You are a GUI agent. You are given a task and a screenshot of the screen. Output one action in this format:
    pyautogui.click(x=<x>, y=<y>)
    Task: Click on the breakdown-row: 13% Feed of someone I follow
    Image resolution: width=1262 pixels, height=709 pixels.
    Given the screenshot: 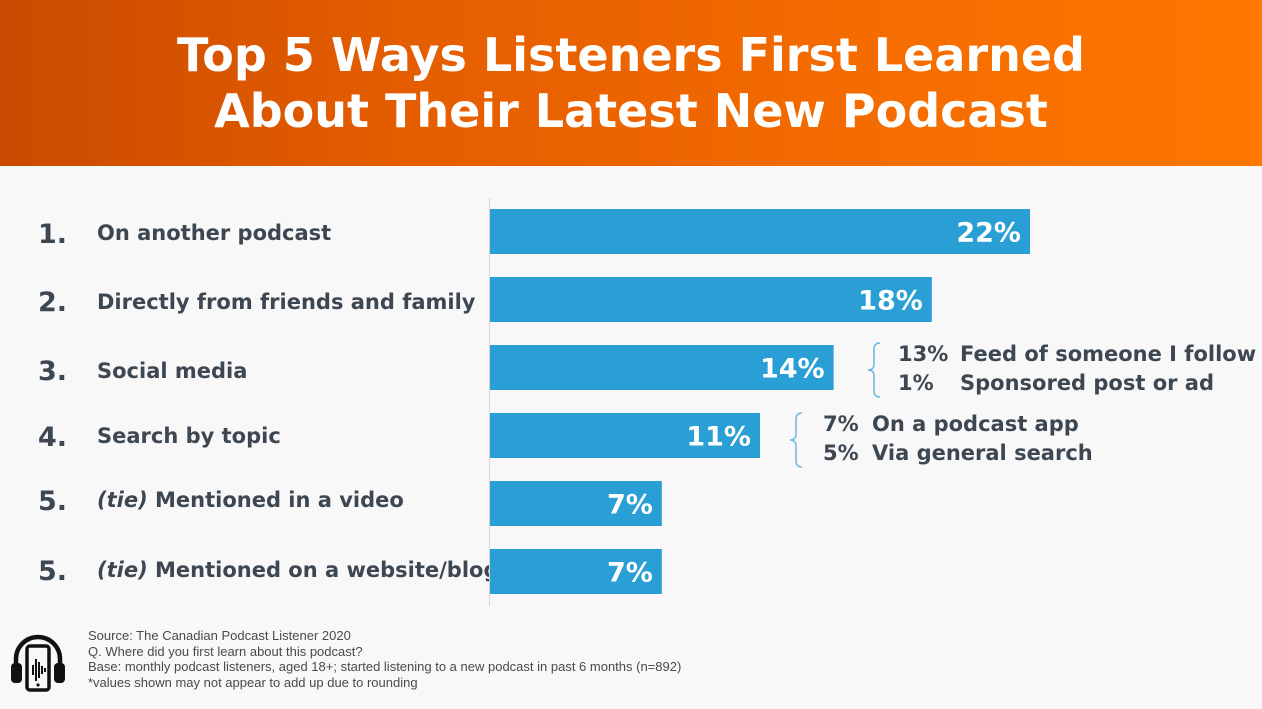 What is the action you would take?
    pyautogui.click(x=1077, y=354)
    